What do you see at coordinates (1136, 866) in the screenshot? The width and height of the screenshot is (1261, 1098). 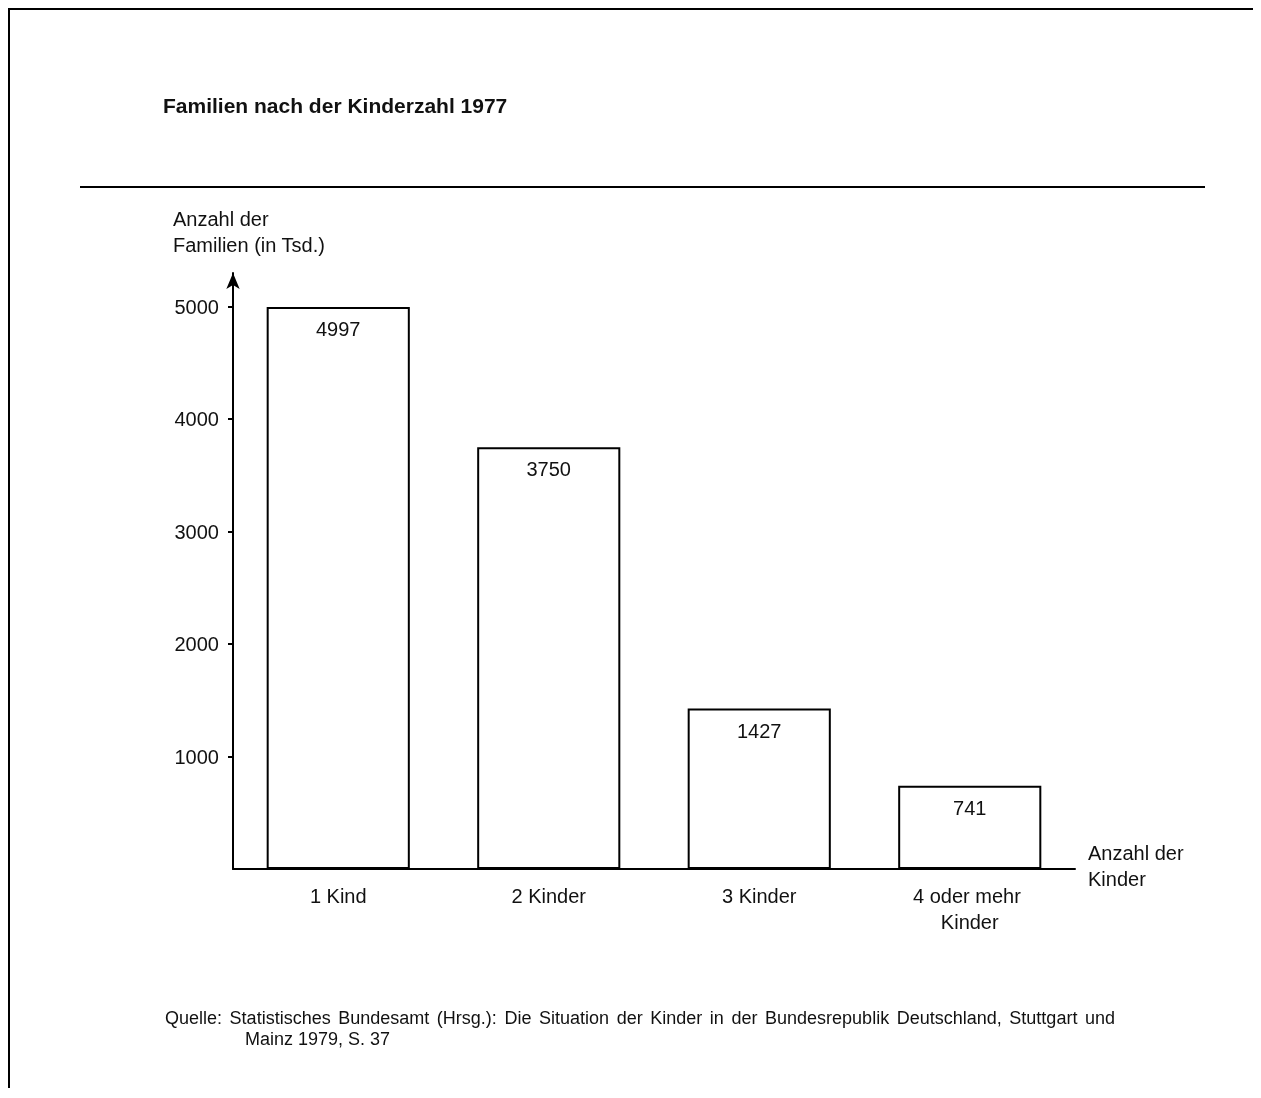 I see `x-axis-title: Anzahl der Kinder` at bounding box center [1136, 866].